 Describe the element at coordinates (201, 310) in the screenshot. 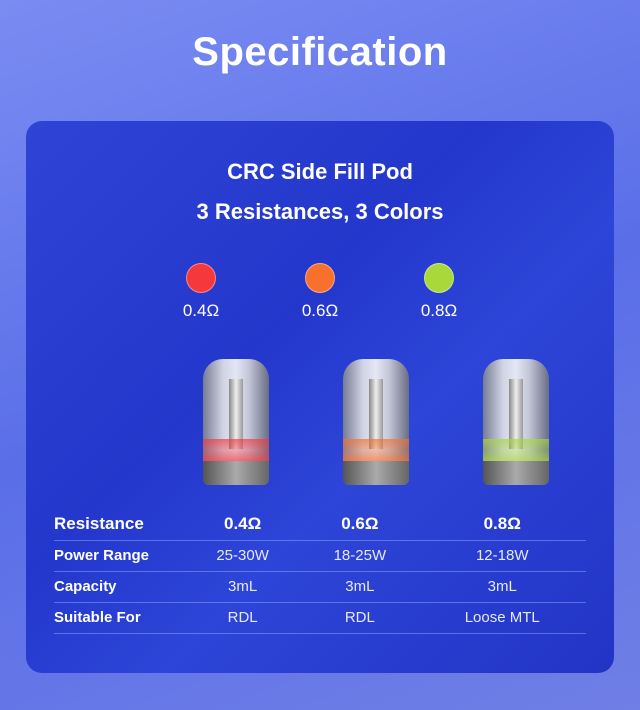

I see `swatch-label: 0.4Ω` at that location.